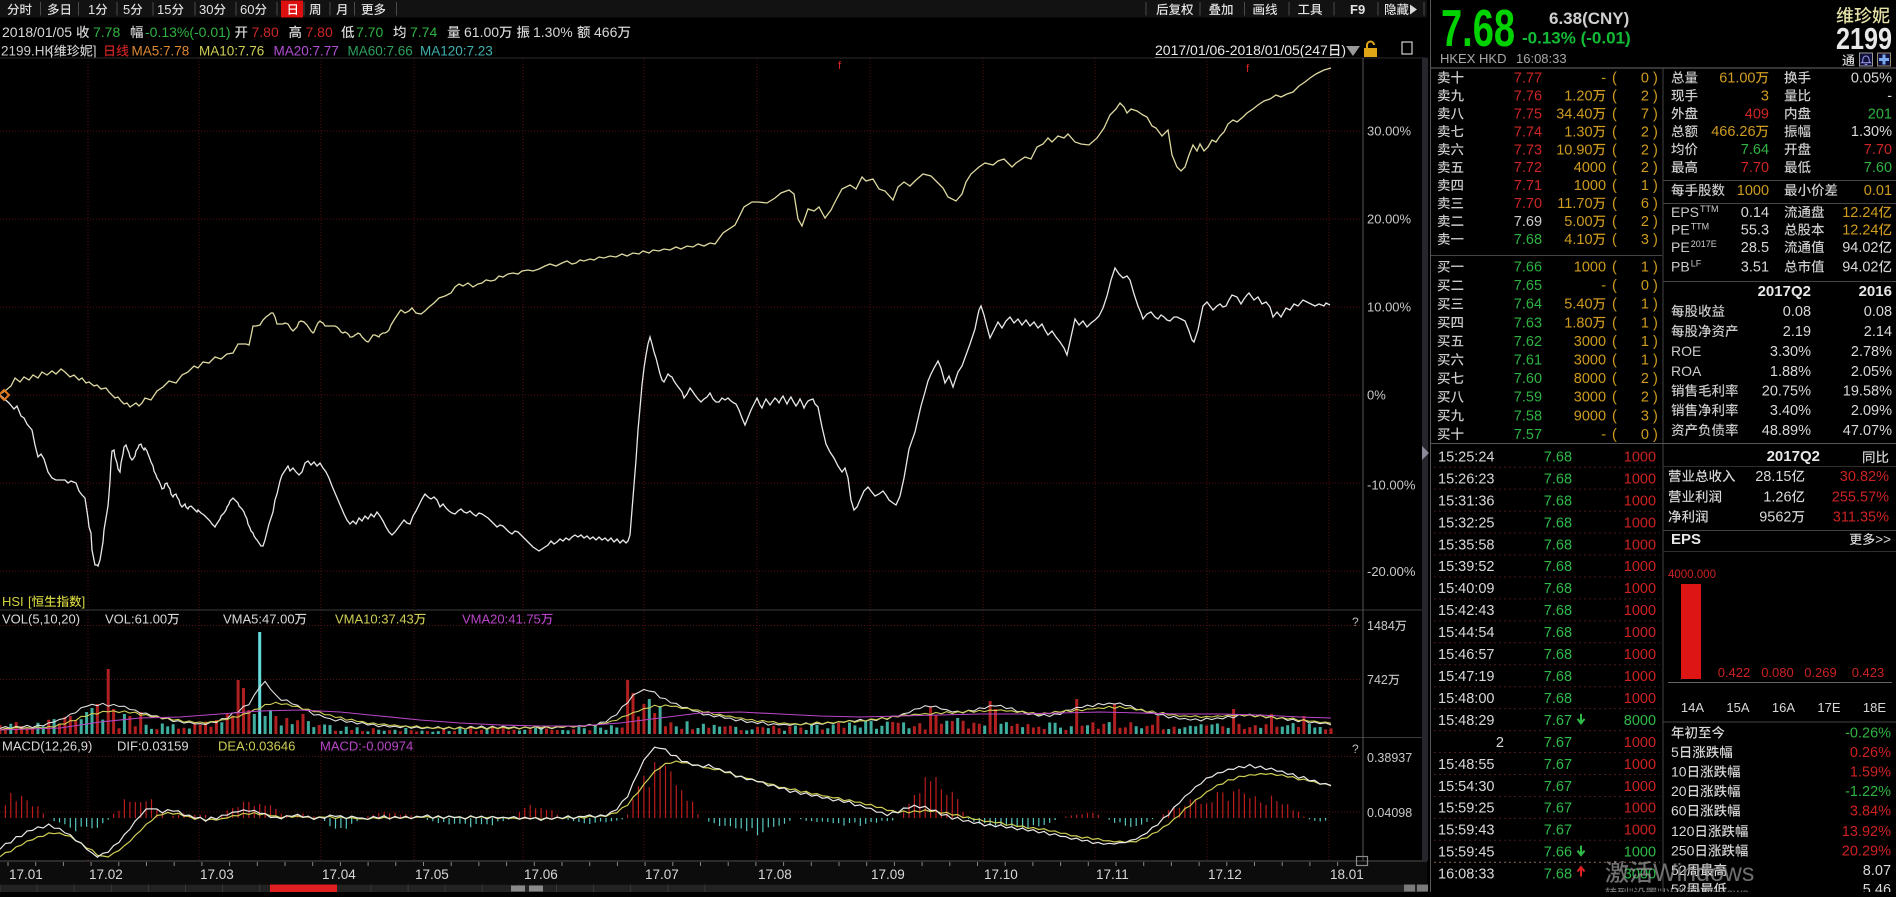  I want to click on svg-text: f, so click(840, 66).